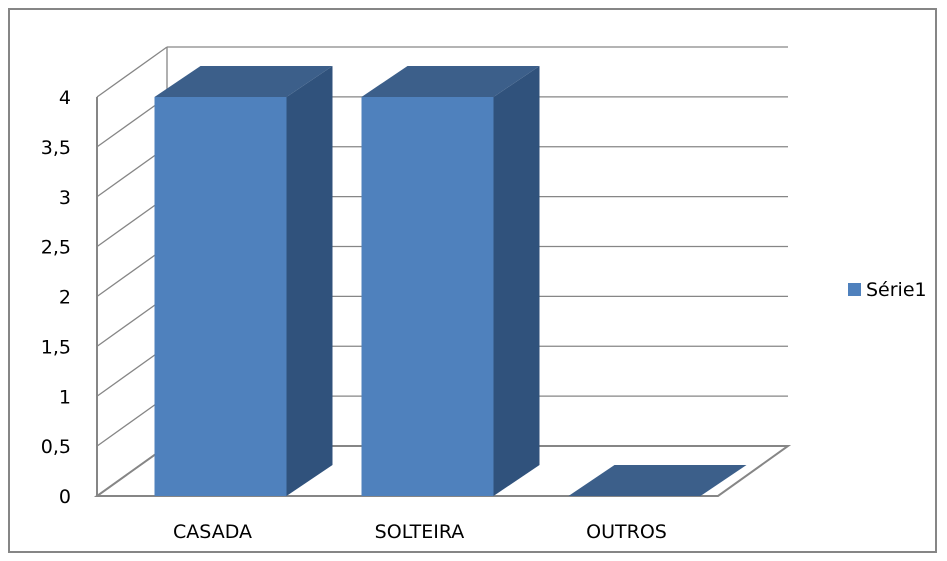 This screenshot has height=561, width=947. Describe the element at coordinates (65, 198) in the screenshot. I see `y-tick-label: 3` at that location.